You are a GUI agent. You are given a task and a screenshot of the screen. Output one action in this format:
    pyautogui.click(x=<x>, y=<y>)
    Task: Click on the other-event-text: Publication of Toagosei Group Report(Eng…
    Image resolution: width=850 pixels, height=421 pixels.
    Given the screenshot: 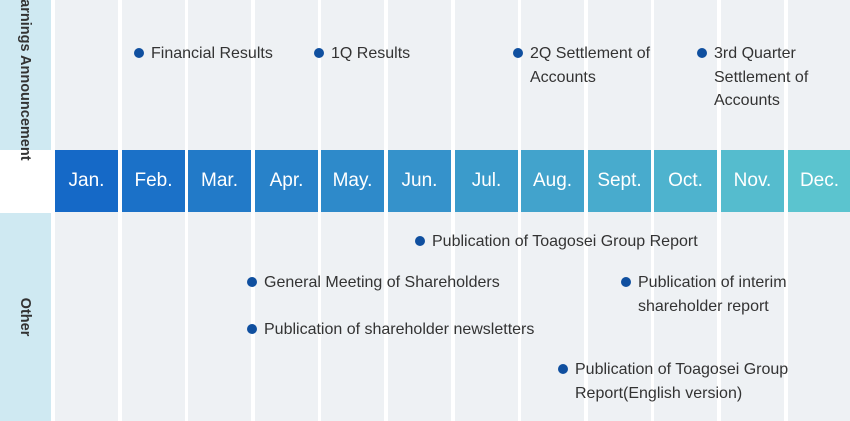 What is the action you would take?
    pyautogui.click(x=682, y=381)
    